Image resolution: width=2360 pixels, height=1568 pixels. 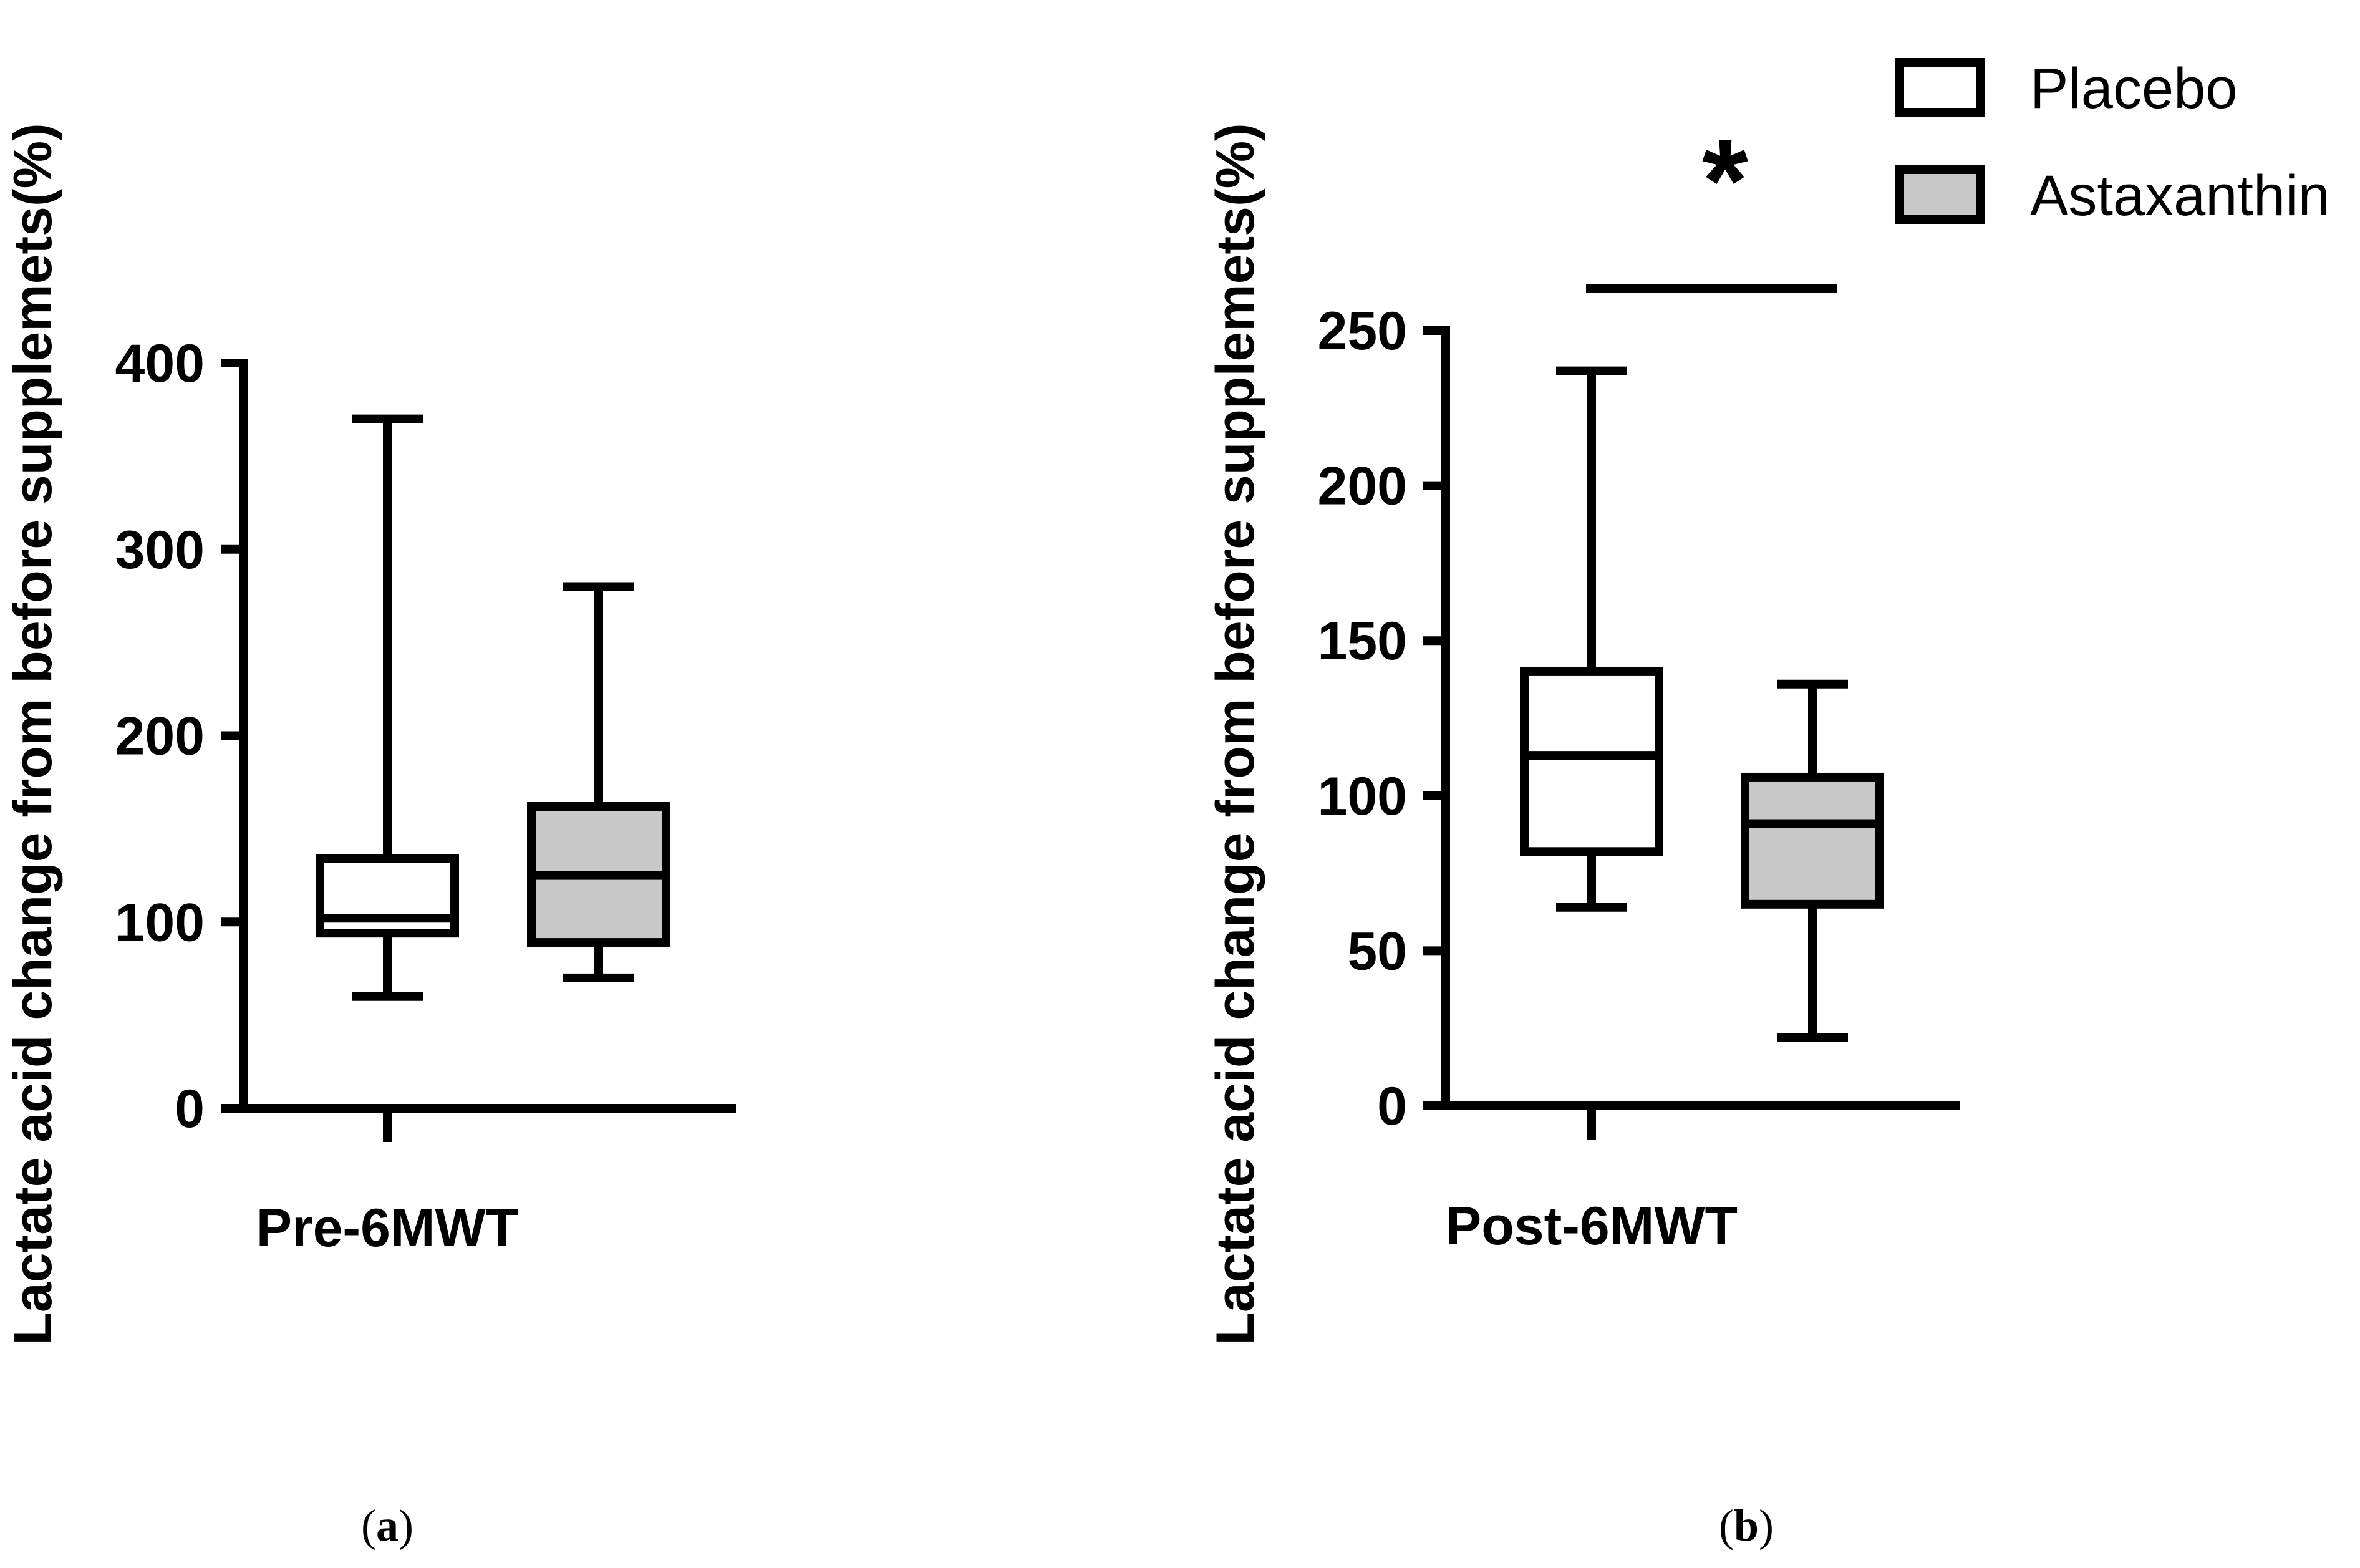 What do you see at coordinates (425, 738) in the screenshot?
I see `panel-a-marks: 0 100 200 300 400` at bounding box center [425, 738].